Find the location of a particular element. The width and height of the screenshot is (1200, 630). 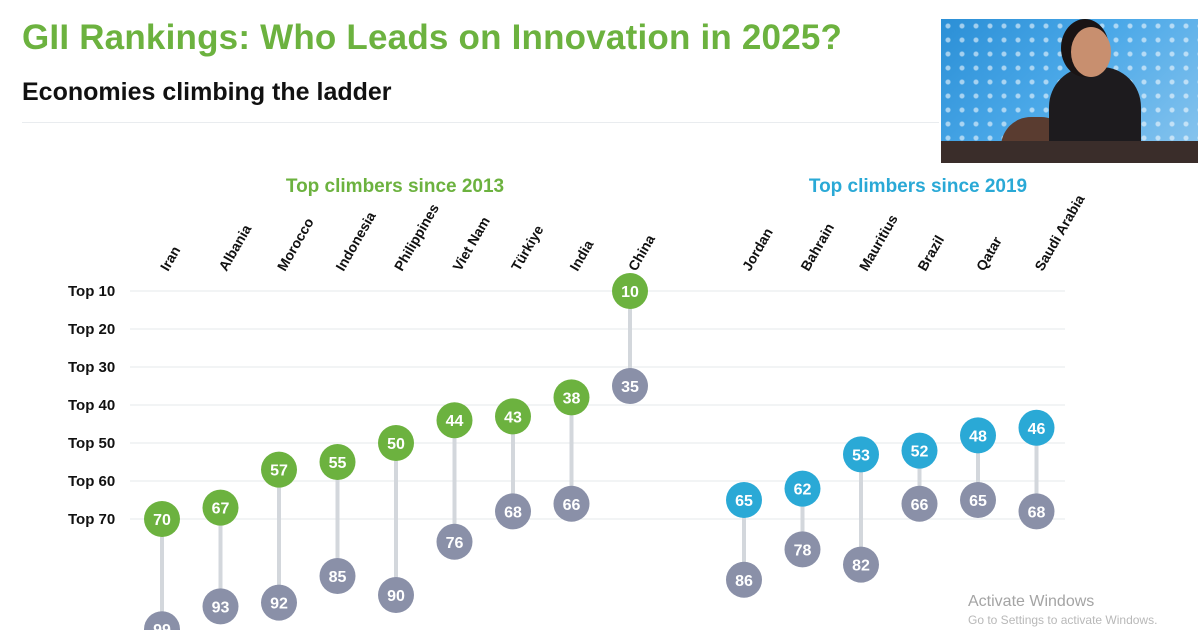

country-label-viet-nam: Viet Nam is located at coordinates (471, 244).